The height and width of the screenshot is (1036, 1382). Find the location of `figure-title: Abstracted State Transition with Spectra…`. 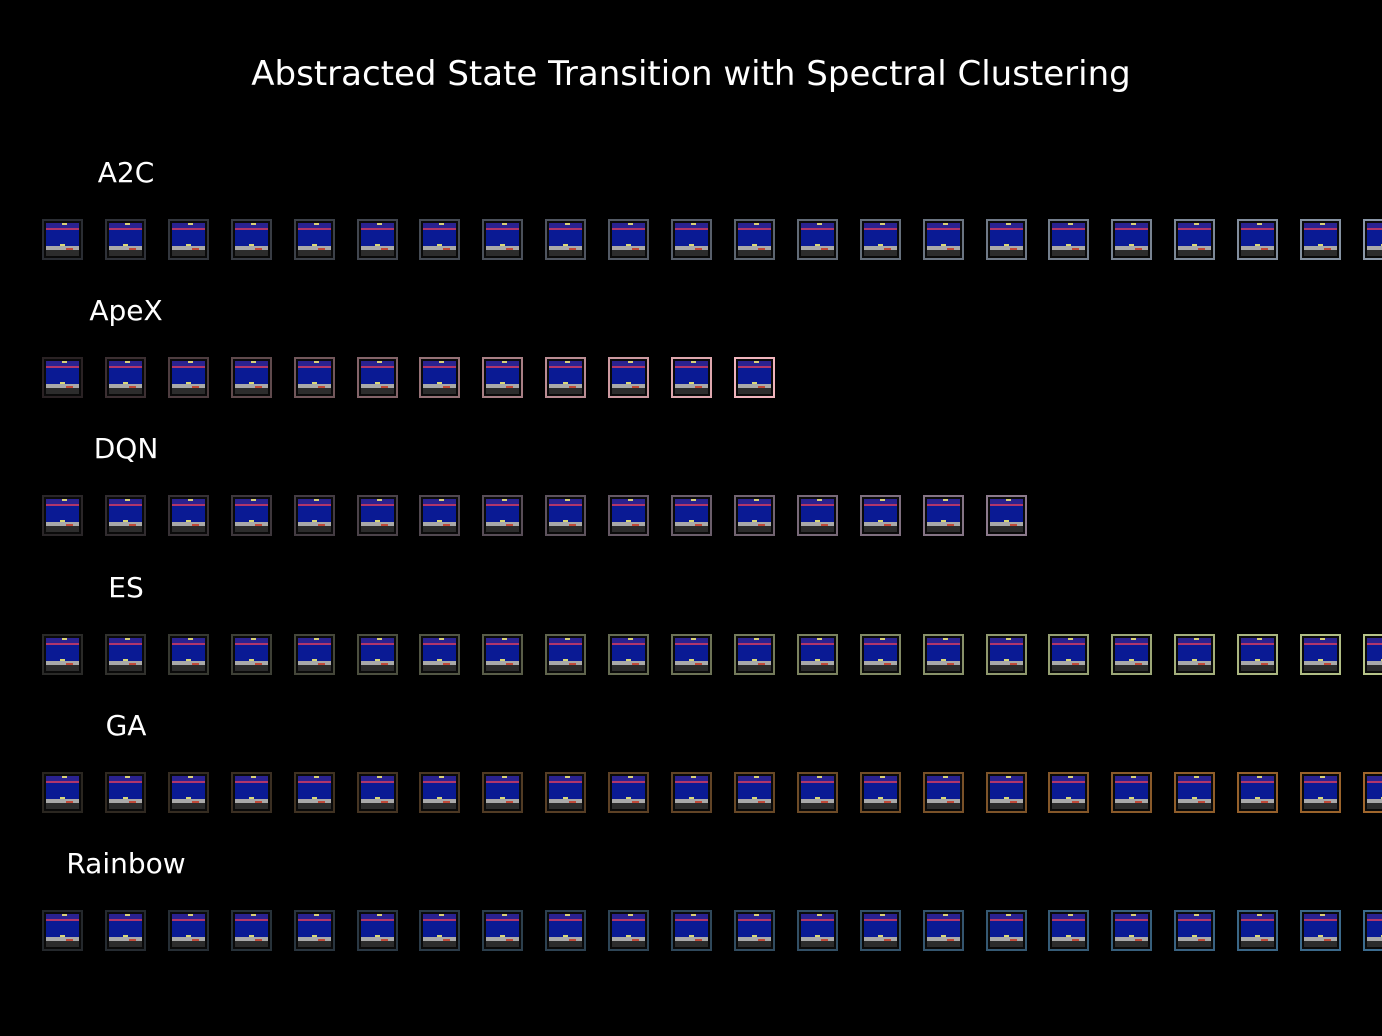

figure-title: Abstracted State Transition with Spectra… is located at coordinates (691, 74).